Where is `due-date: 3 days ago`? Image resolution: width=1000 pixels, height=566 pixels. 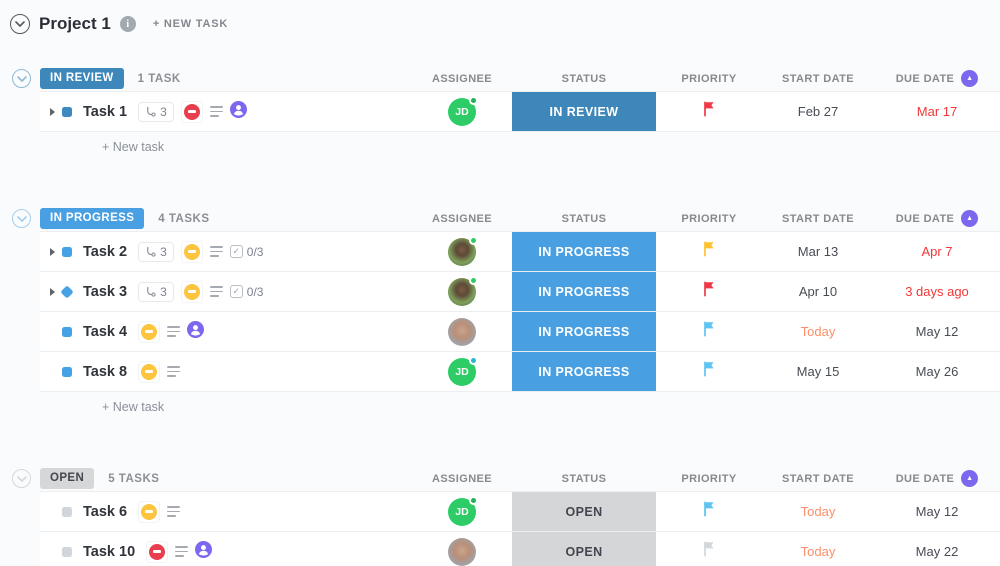 due-date: 3 days ago is located at coordinates (937, 291).